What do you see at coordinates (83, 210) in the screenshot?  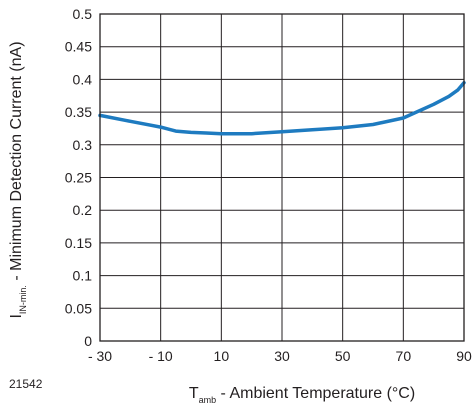 I see `y-tick-label: 0.2` at bounding box center [83, 210].